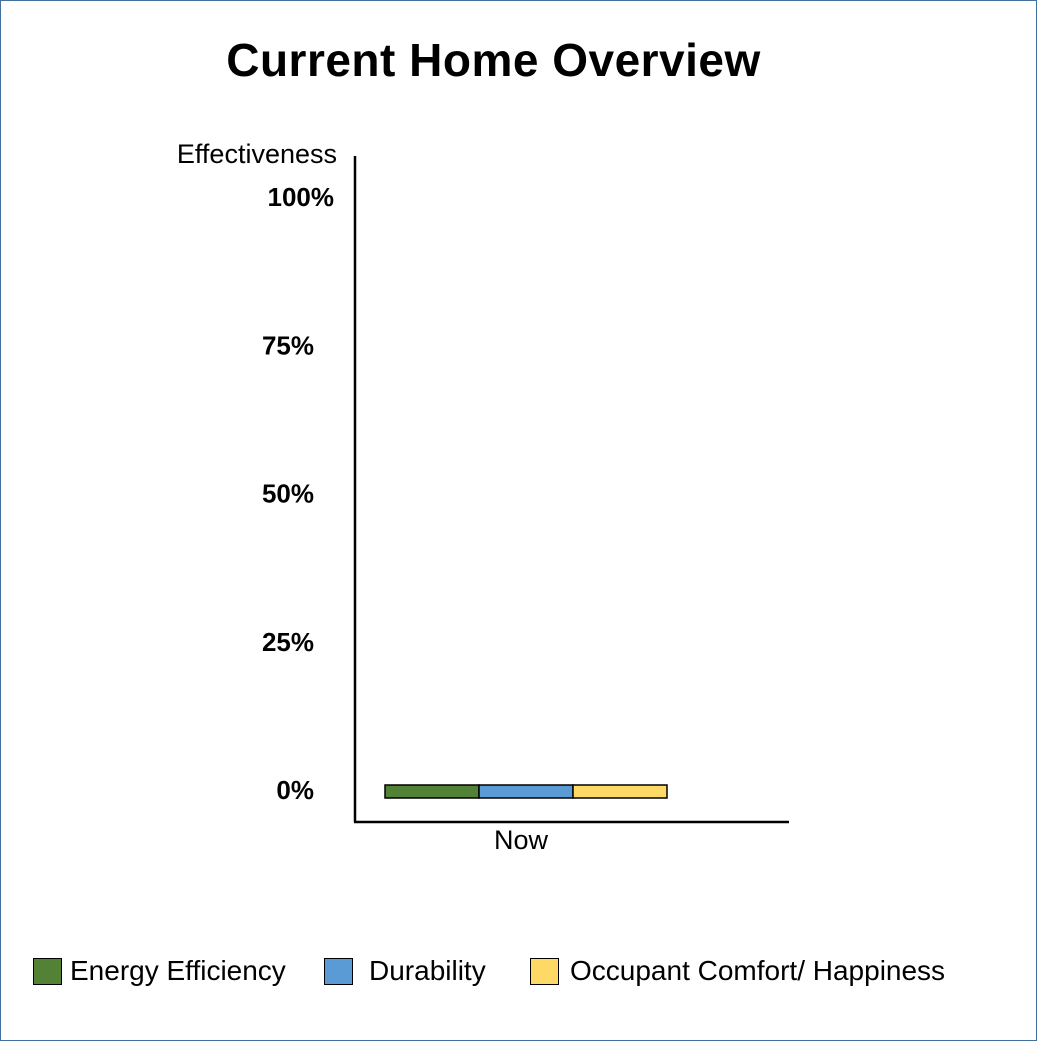 The image size is (1037, 1042). I want to click on bar-durability, so click(526, 791).